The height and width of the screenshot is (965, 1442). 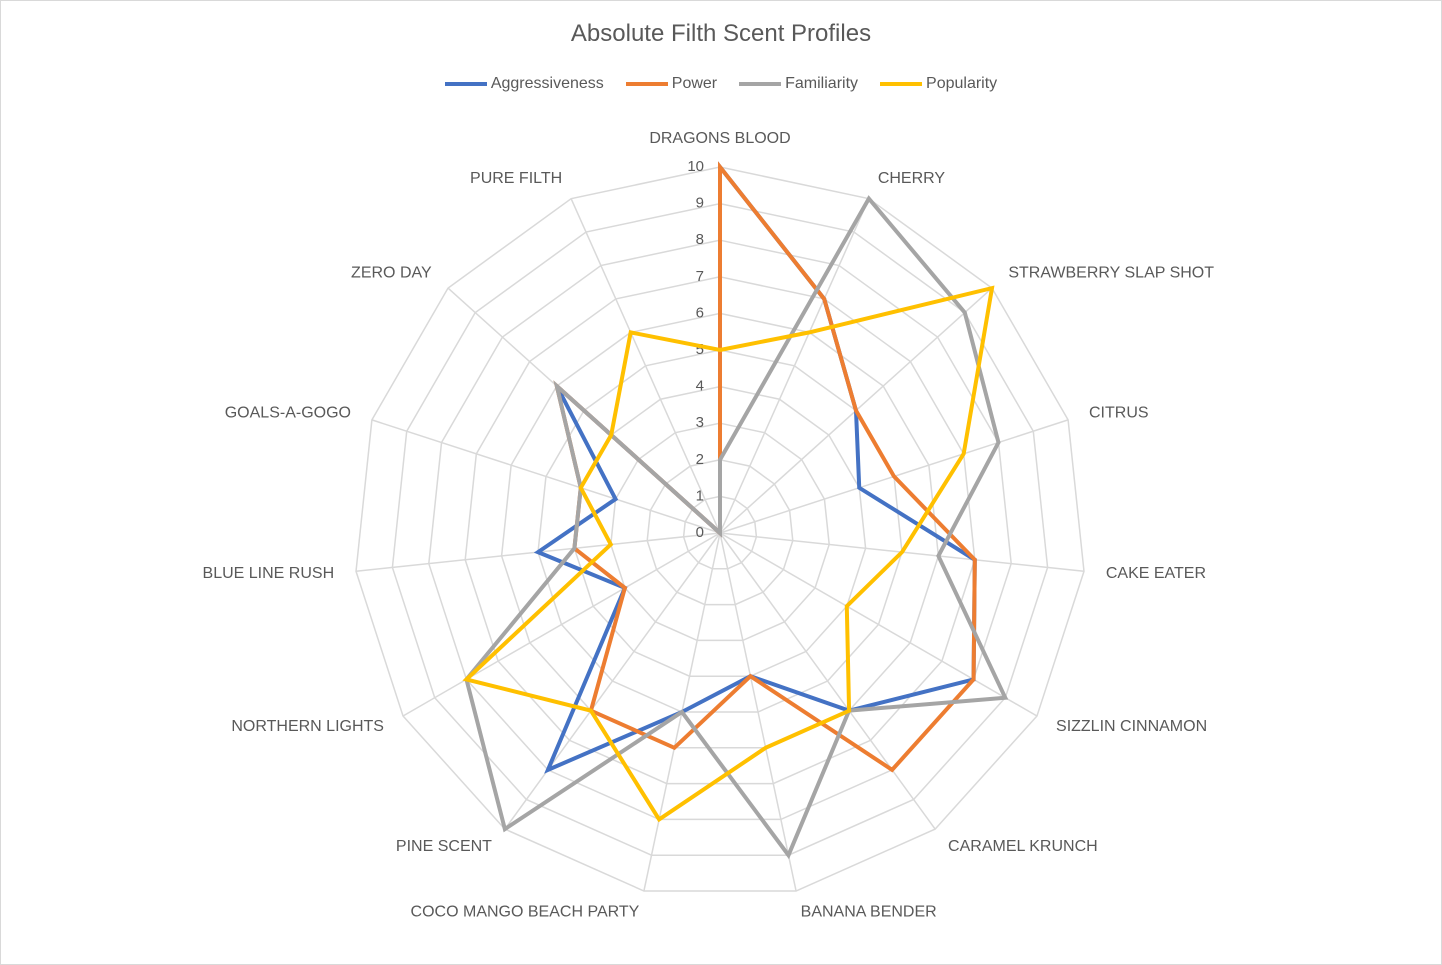 What do you see at coordinates (700, 312) in the screenshot?
I see `axis-tick-label: 6` at bounding box center [700, 312].